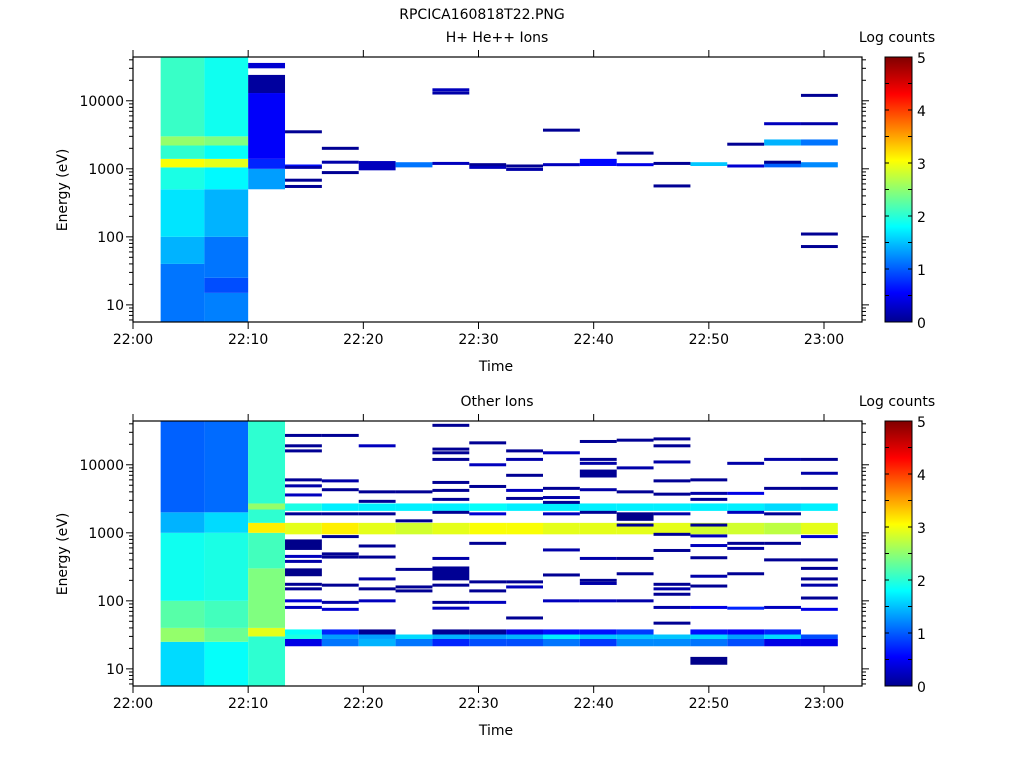 Image resolution: width=1024 pixels, height=768 pixels. Describe the element at coordinates (921, 688) in the screenshot. I see `colorbar-tick-label: 0` at that location.